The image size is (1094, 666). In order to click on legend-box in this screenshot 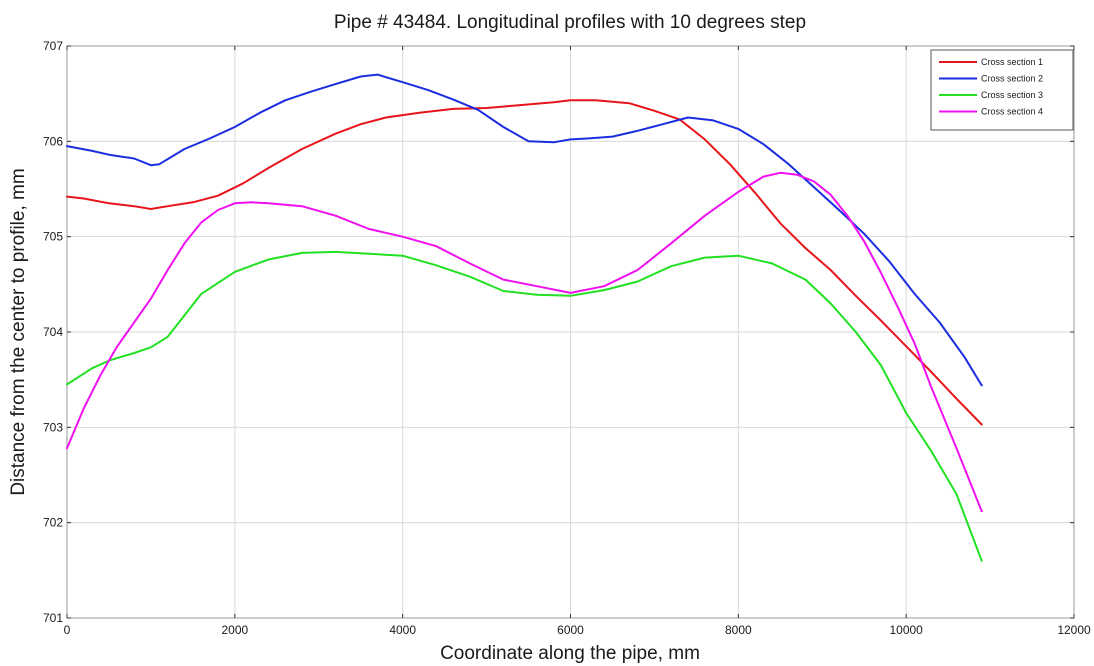, I will do `click(1002, 90)`.